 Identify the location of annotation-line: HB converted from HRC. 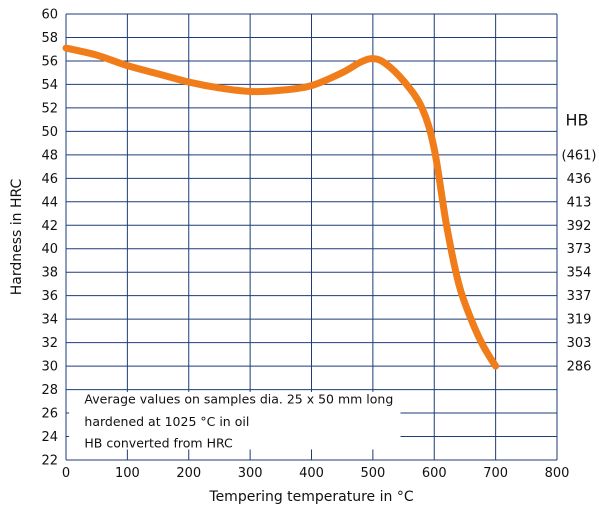
(158, 443).